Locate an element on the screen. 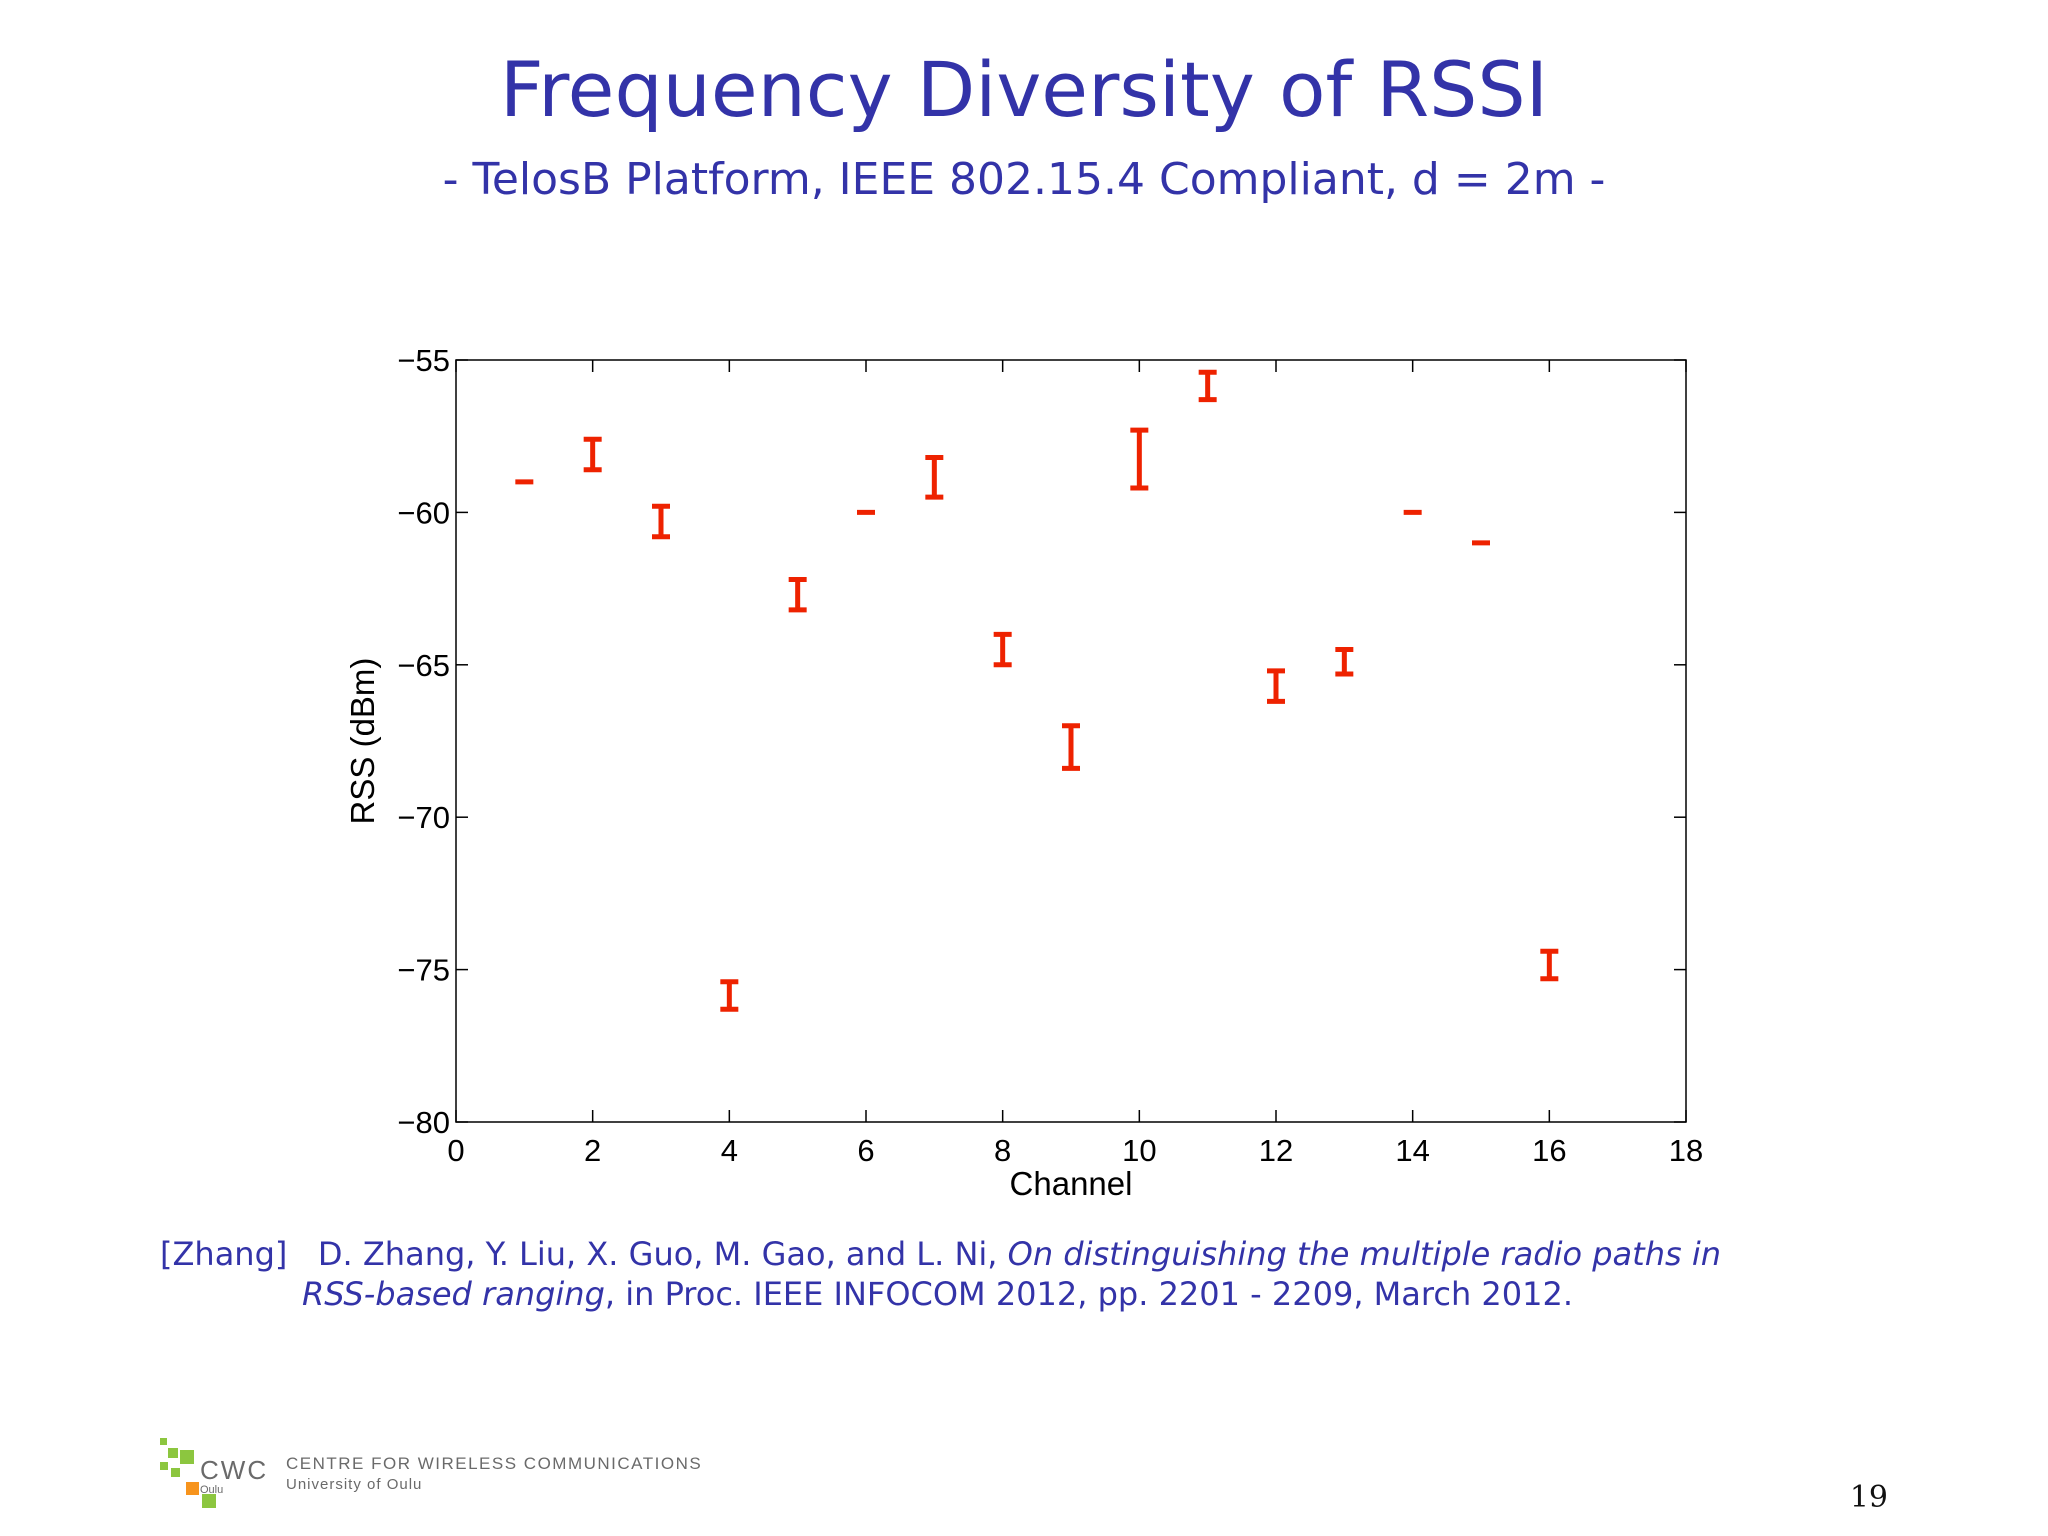 The width and height of the screenshot is (2048, 1536). org-sub: University of Oulu is located at coordinates (354, 1484).